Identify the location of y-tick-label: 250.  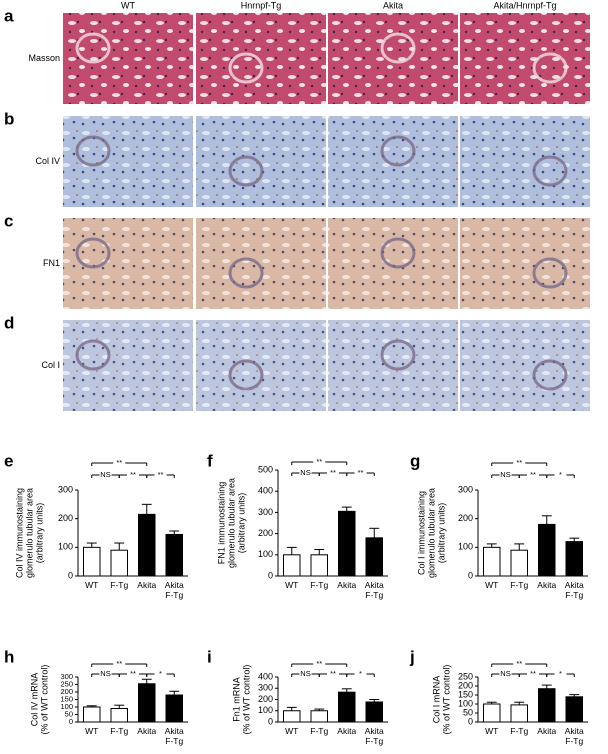
(66, 683).